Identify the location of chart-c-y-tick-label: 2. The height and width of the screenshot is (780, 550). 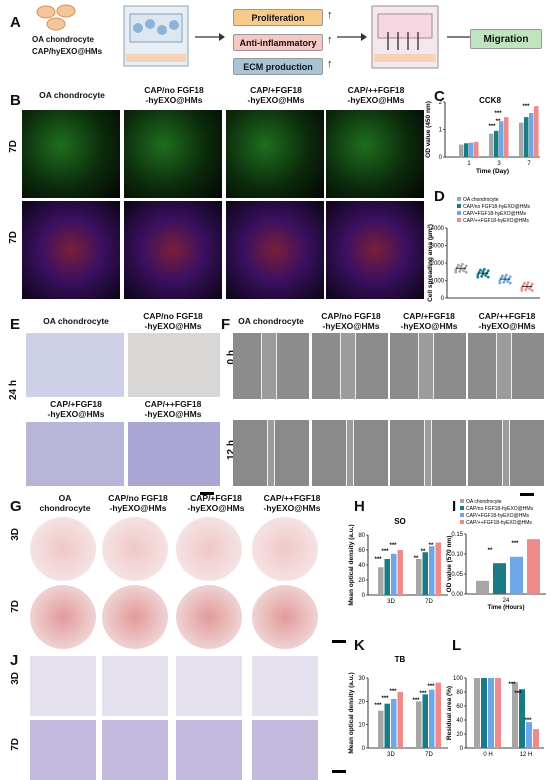
(441, 103).